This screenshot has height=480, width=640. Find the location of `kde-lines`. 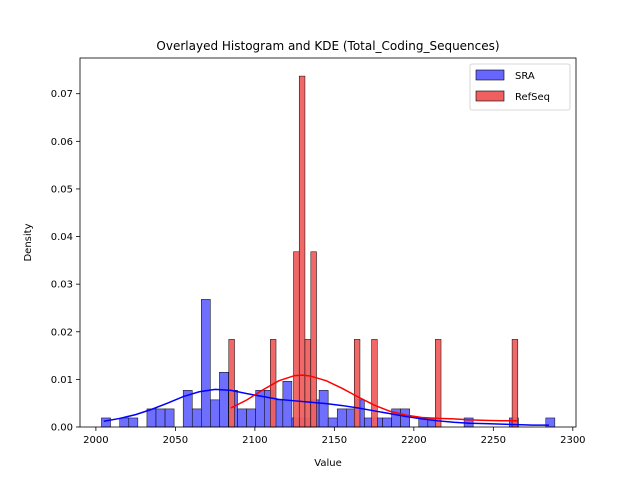

kde-lines is located at coordinates (326, 400).